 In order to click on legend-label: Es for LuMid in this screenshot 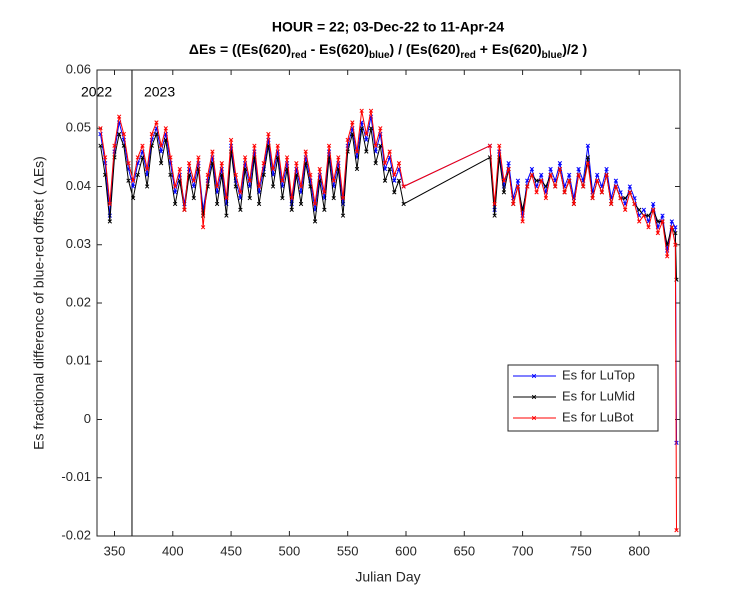, I will do `click(598, 395)`.